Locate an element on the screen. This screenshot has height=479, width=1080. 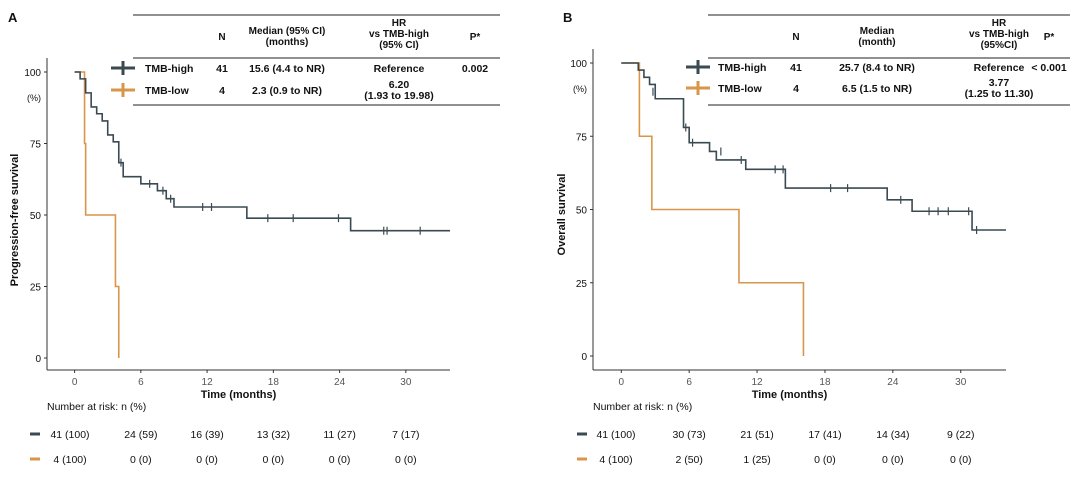
table-header: Median is located at coordinates (877, 31).